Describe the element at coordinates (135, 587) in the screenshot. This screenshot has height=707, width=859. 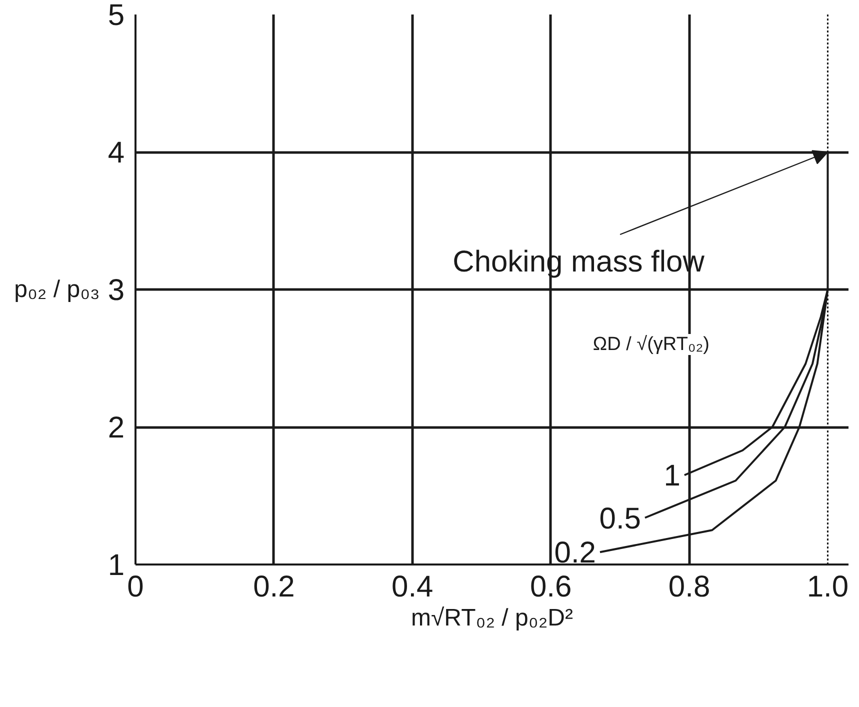
I see `x-tick-label: 0` at that location.